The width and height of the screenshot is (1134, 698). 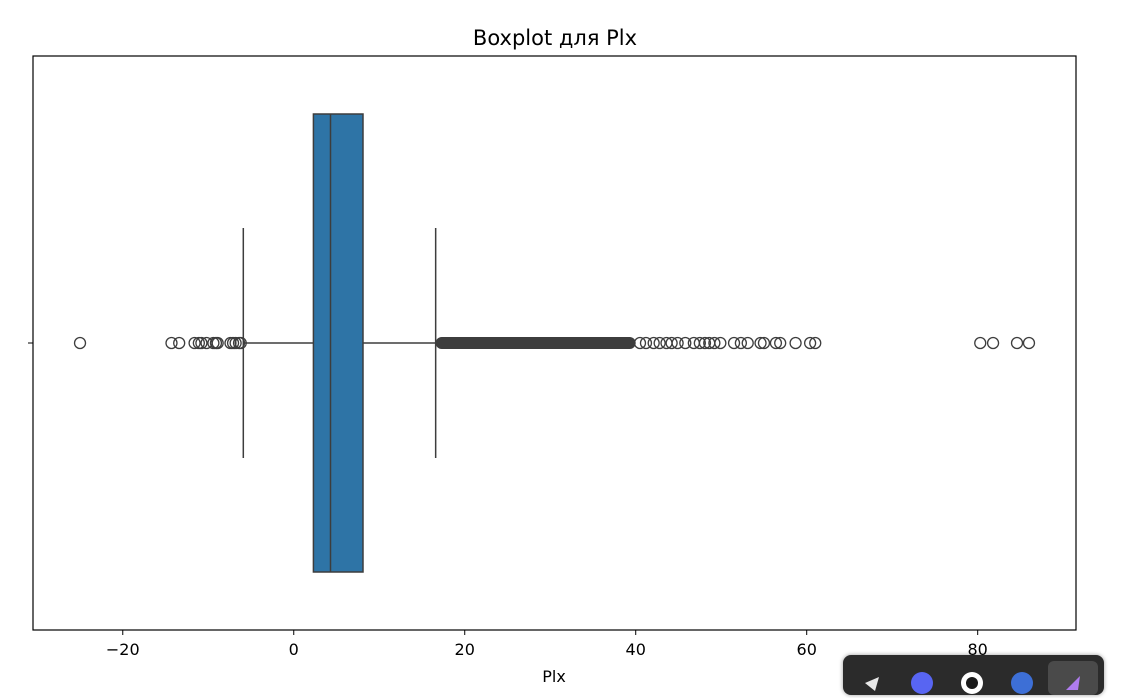 I want to click on x-tick-label: 40, so click(x=636, y=649).